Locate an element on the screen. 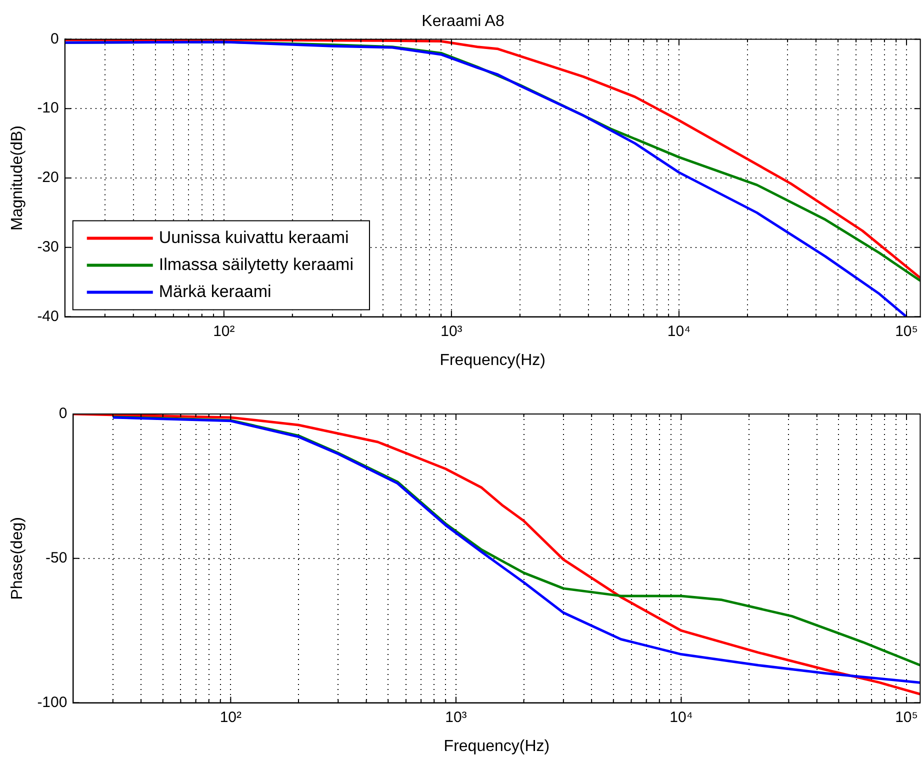 The image size is (924, 765). y-tick-label: -50 is located at coordinates (57, 558).